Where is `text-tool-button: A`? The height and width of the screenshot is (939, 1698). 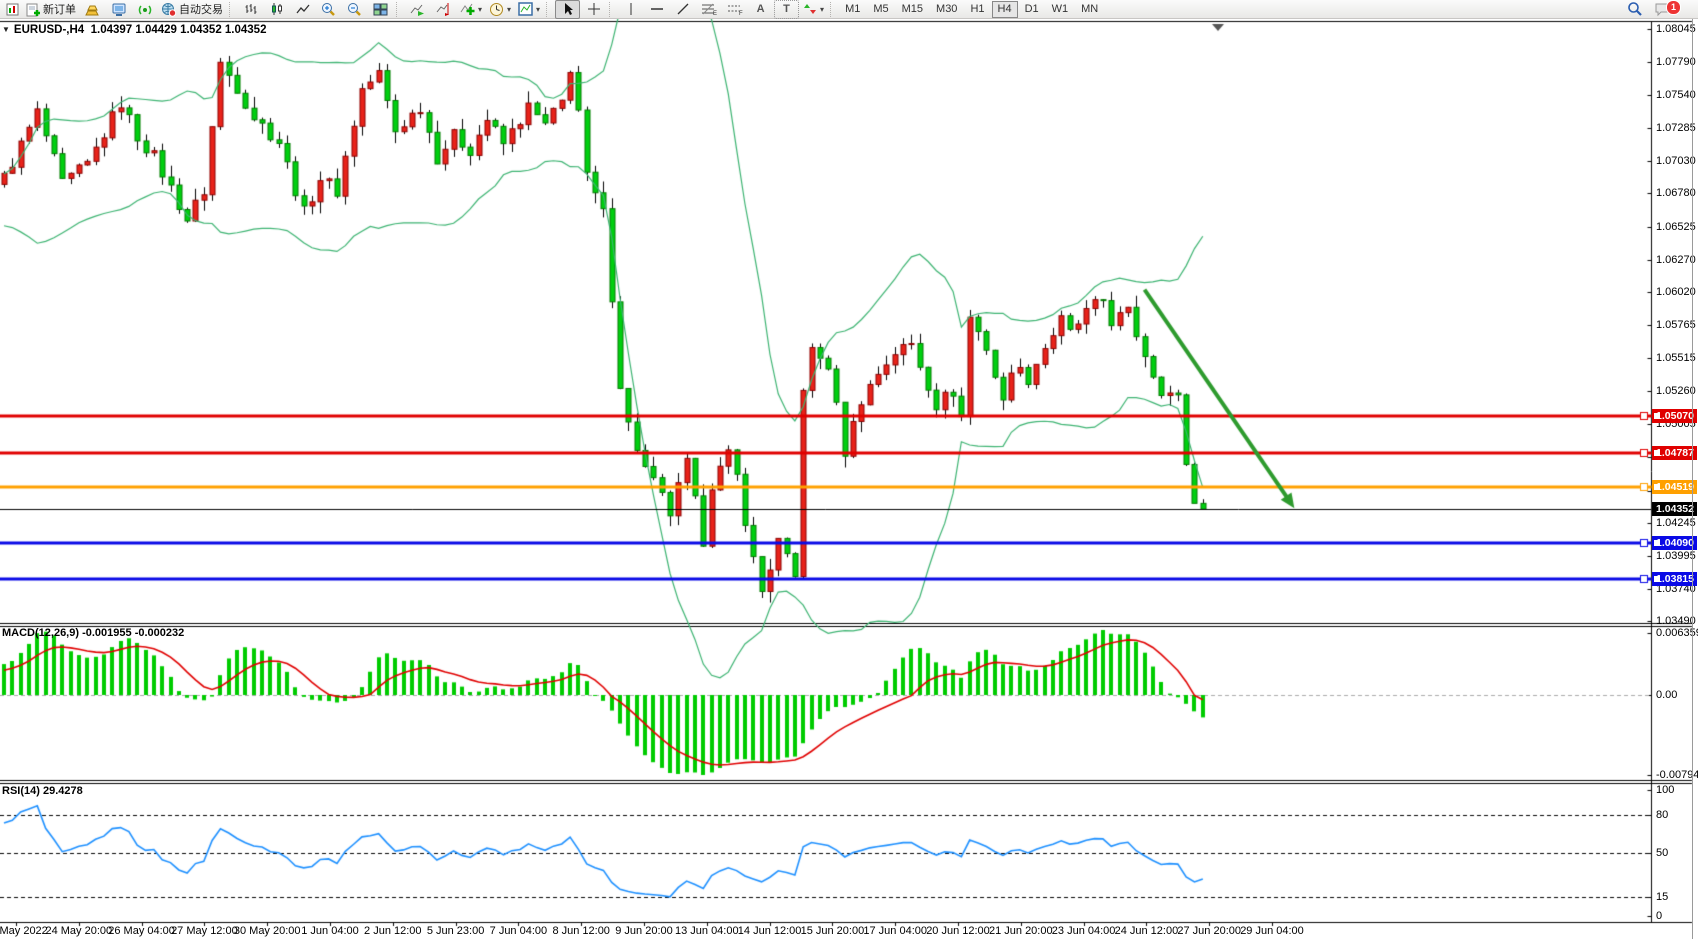 text-tool-button: A is located at coordinates (760, 9).